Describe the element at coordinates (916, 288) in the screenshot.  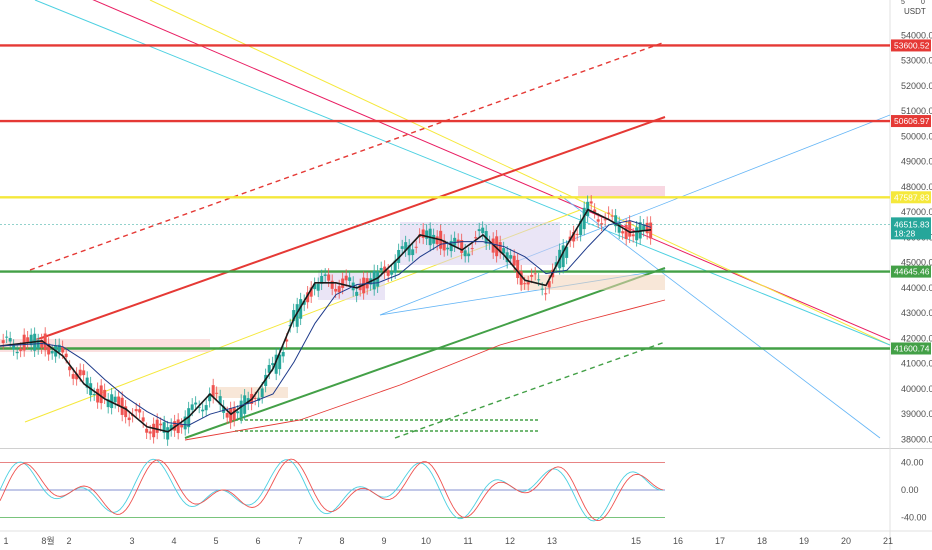
I see `y-tick-label: 44000.00` at that location.